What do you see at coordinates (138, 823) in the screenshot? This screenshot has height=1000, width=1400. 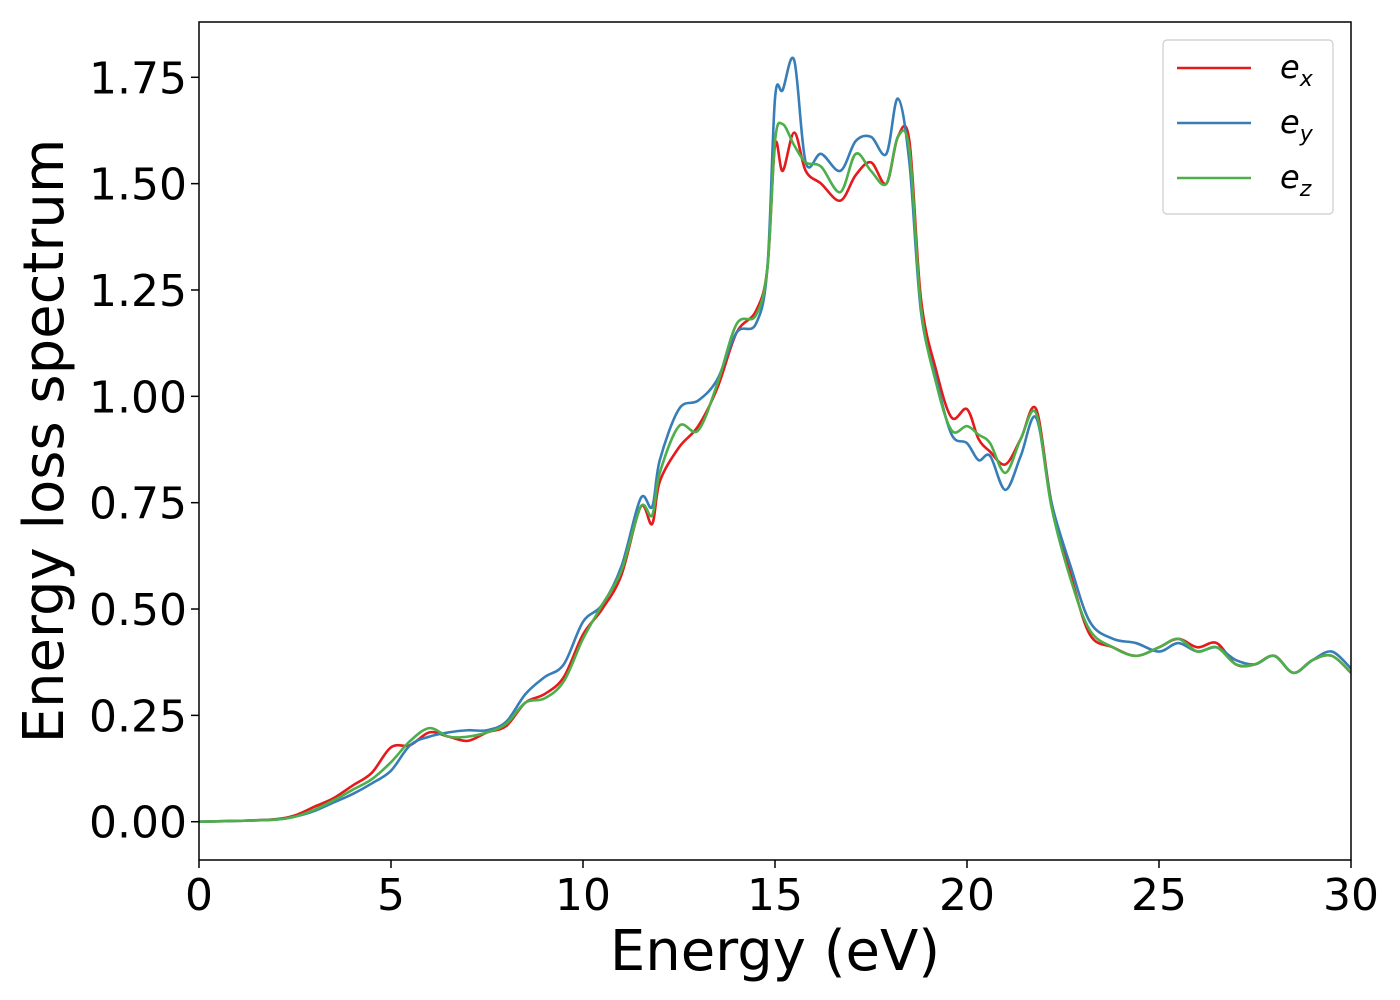 I see `y-tick-label: 0.00` at bounding box center [138, 823].